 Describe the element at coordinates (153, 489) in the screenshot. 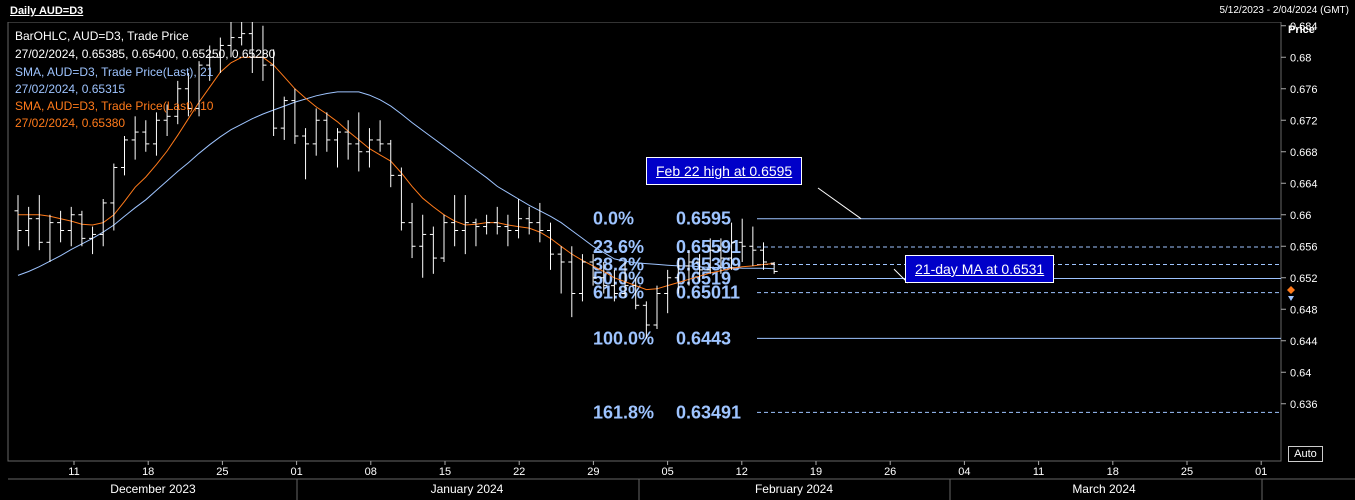

I see `month-label: December 2023` at that location.